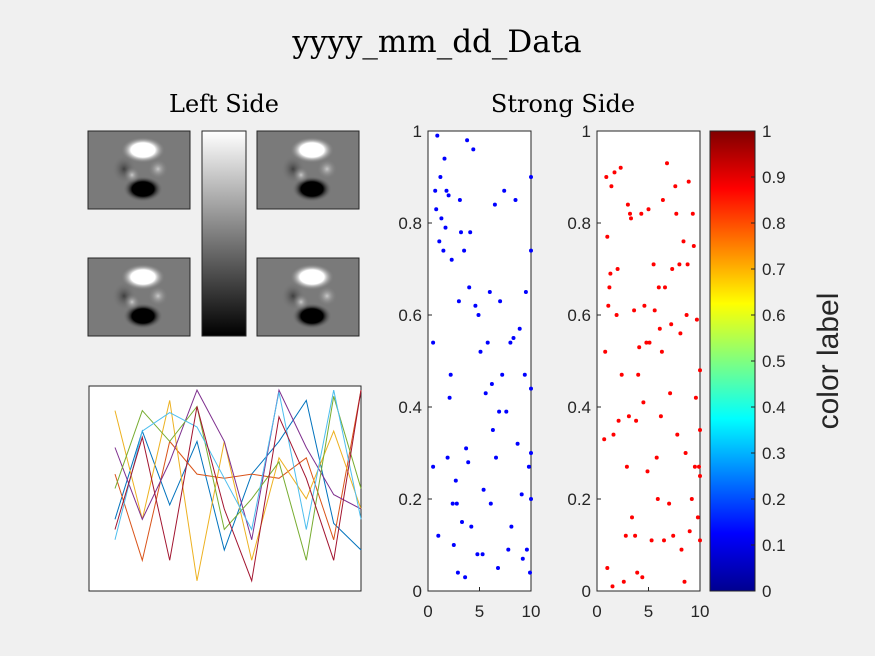 Image resolution: width=875 pixels, height=656 pixels. What do you see at coordinates (774, 545) in the screenshot?
I see `colorbar-tick-label: 0.1` at bounding box center [774, 545].